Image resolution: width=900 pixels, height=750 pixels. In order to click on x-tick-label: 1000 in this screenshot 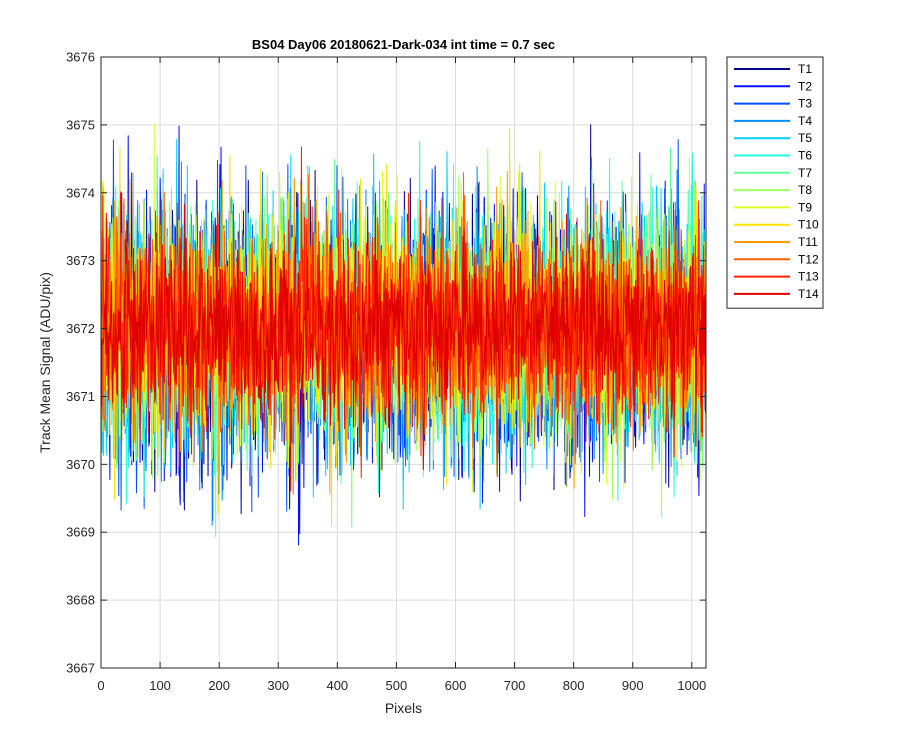, I will do `click(691, 685)`.